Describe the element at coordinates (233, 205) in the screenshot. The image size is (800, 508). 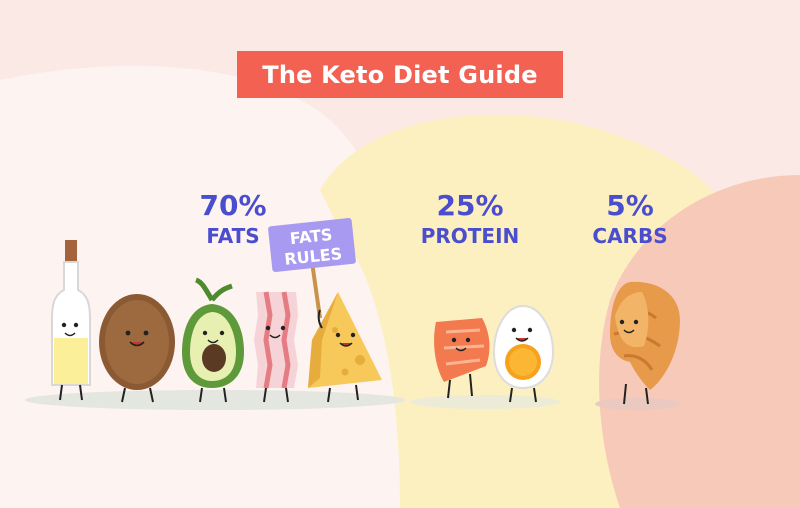
I see `fats-percent: 70%` at that location.